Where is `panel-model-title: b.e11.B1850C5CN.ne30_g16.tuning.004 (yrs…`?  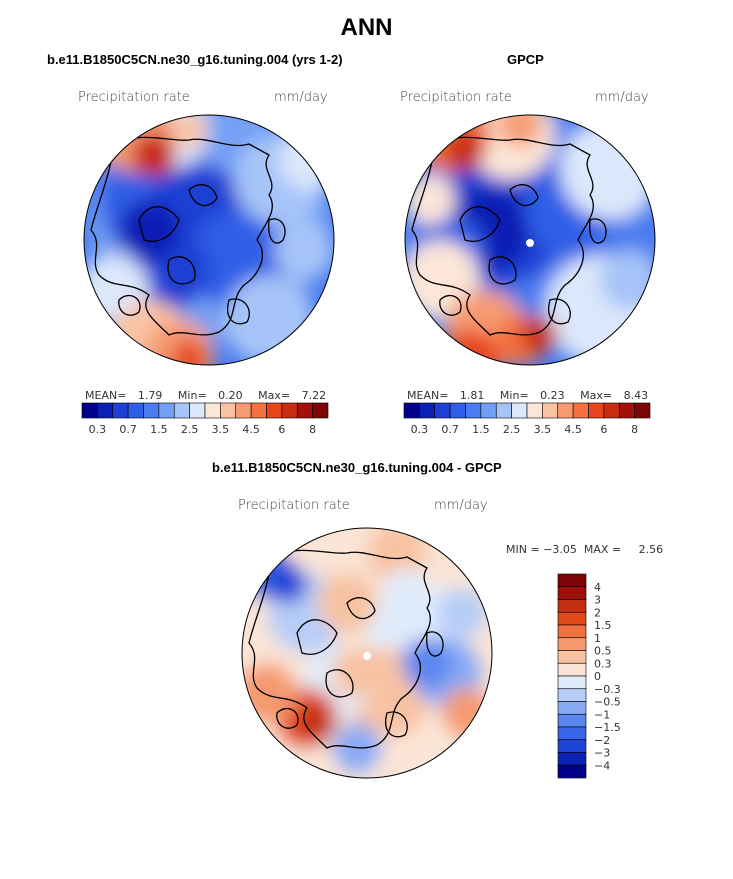 panel-model-title: b.e11.B1850C5CN.ne30_g16.tuning.004 (yrs… is located at coordinates (195, 59).